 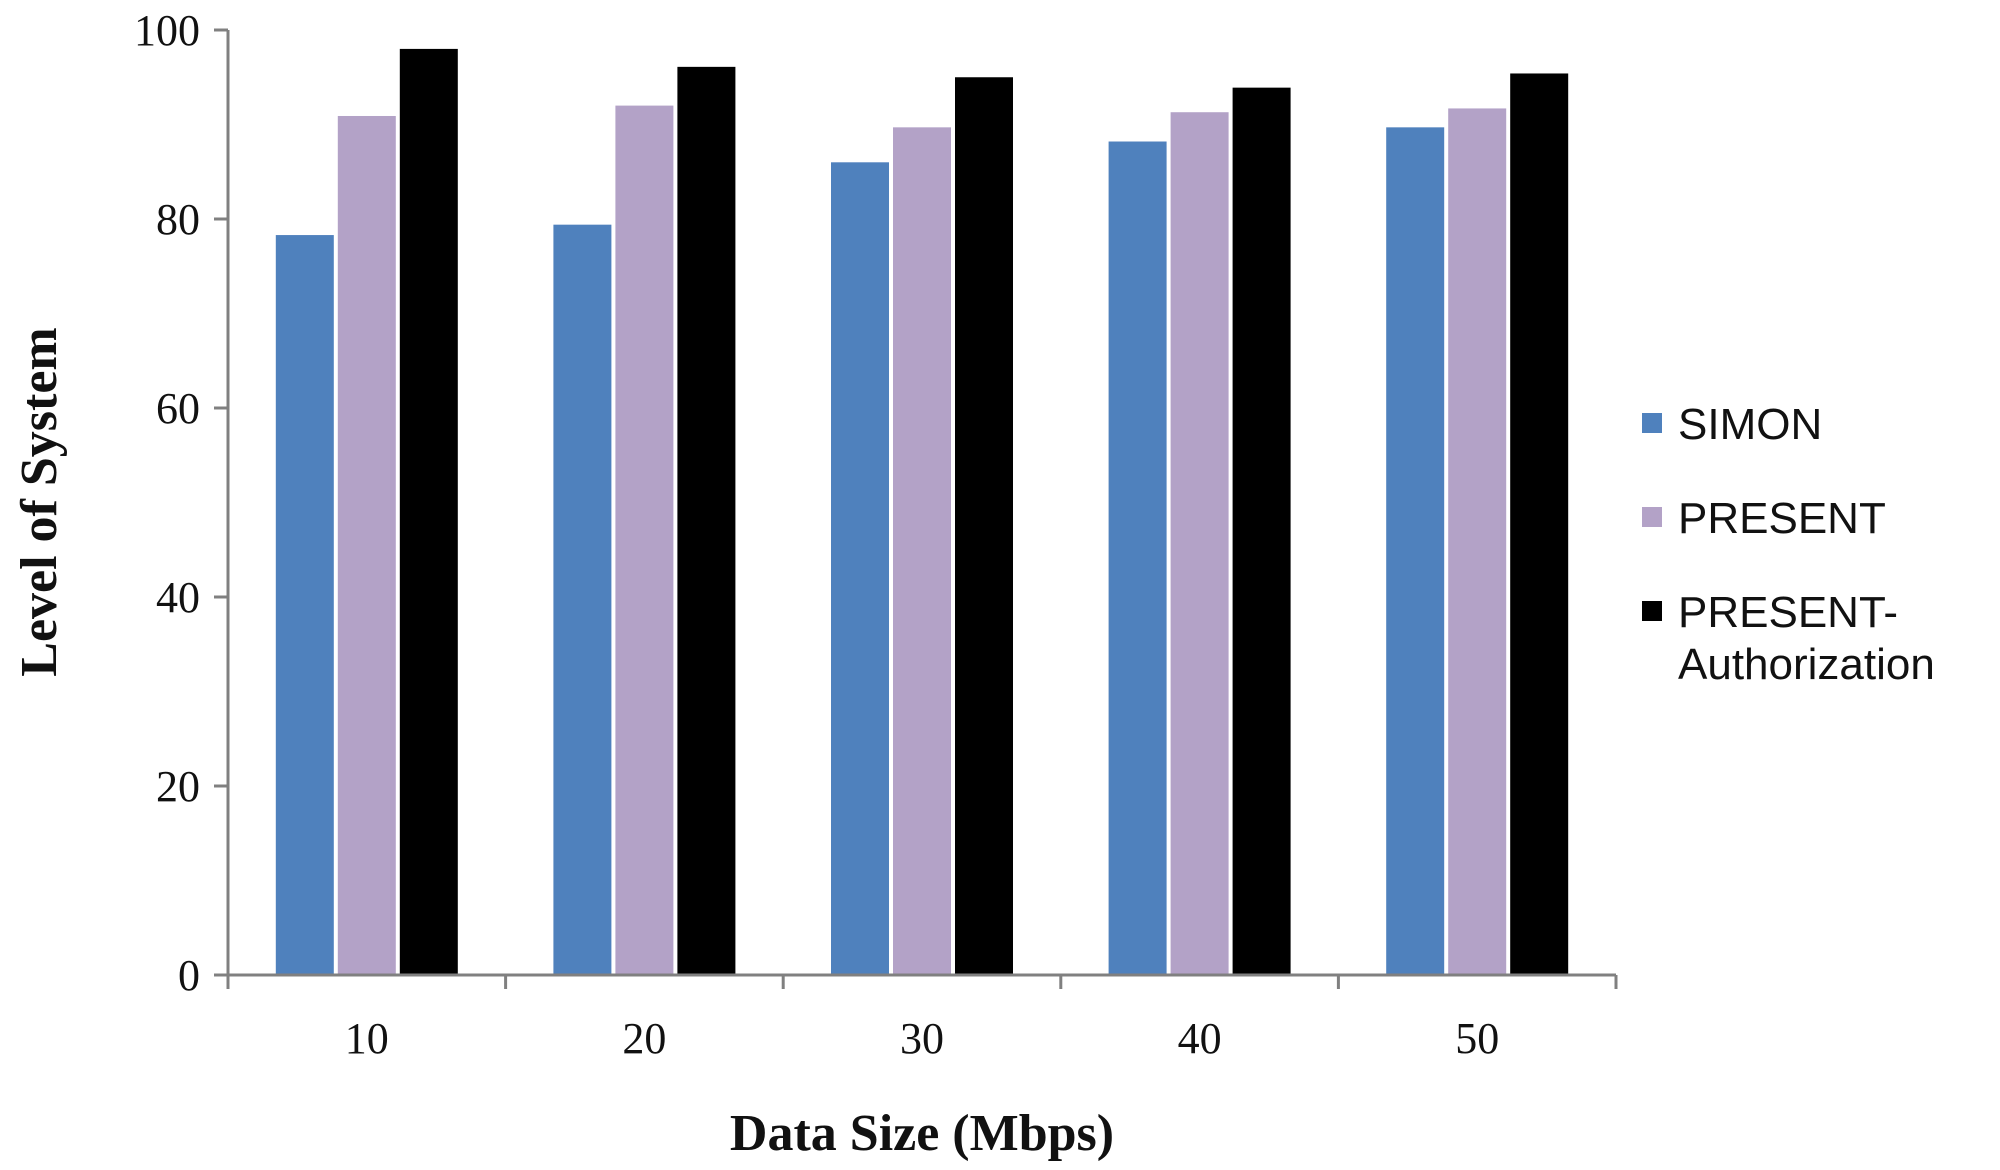 What do you see at coordinates (1806, 664) in the screenshot?
I see `legend-label: Authorization` at bounding box center [1806, 664].